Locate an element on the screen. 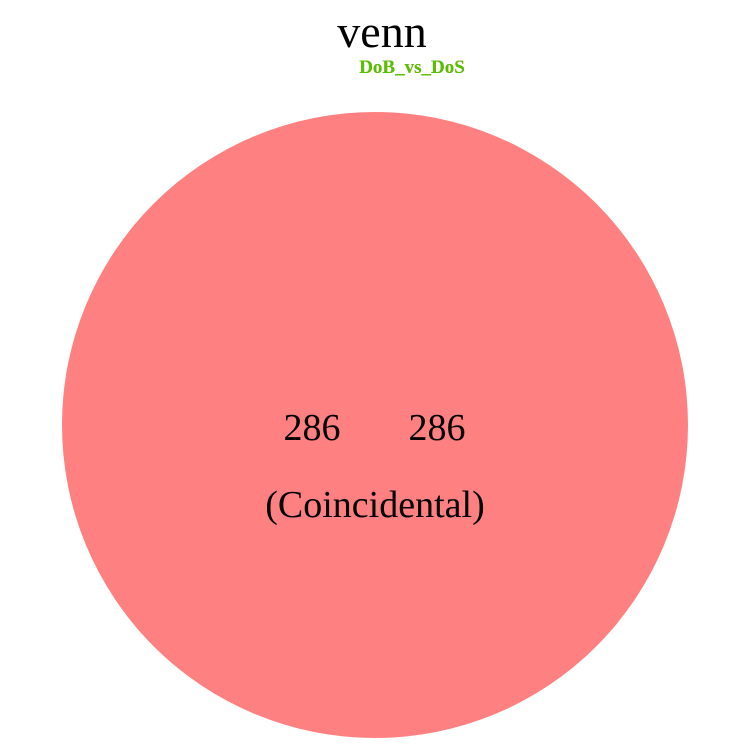 This screenshot has width=750, height=750. set-b-label: DoB_vs_DoS is located at coordinates (412, 67).